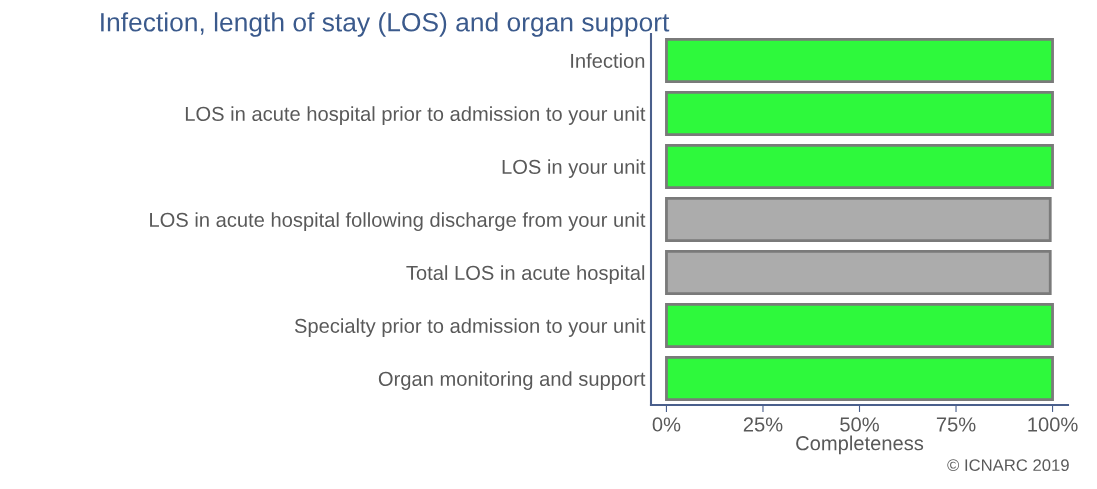 Image resolution: width=1097 pixels, height=489 pixels. What do you see at coordinates (1008, 465) in the screenshot?
I see `text: © ICNARC 2019` at bounding box center [1008, 465].